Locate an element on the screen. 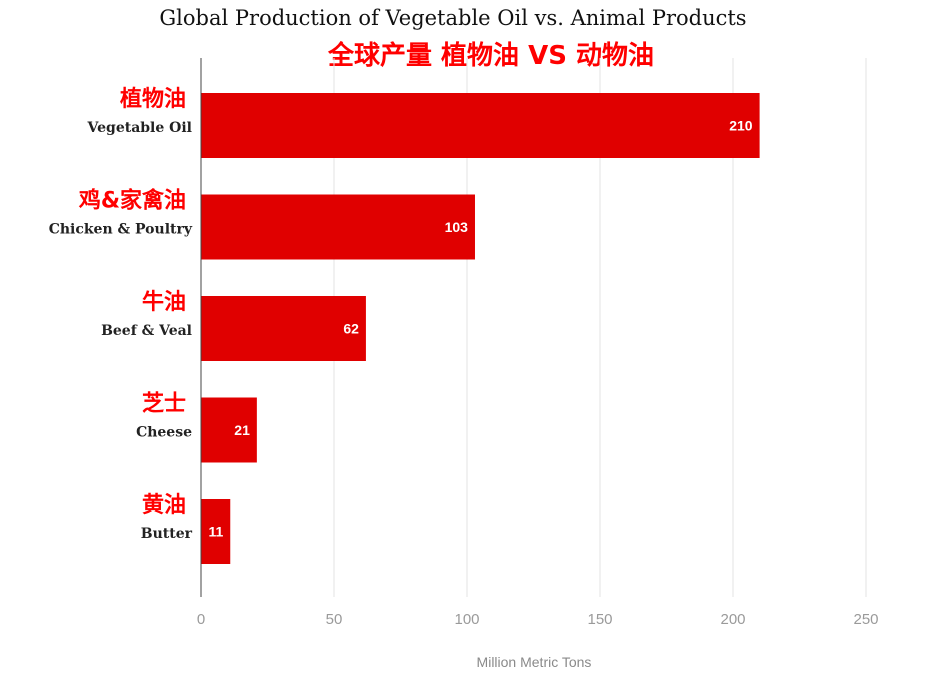  category-label-en: Cheese is located at coordinates (164, 433).